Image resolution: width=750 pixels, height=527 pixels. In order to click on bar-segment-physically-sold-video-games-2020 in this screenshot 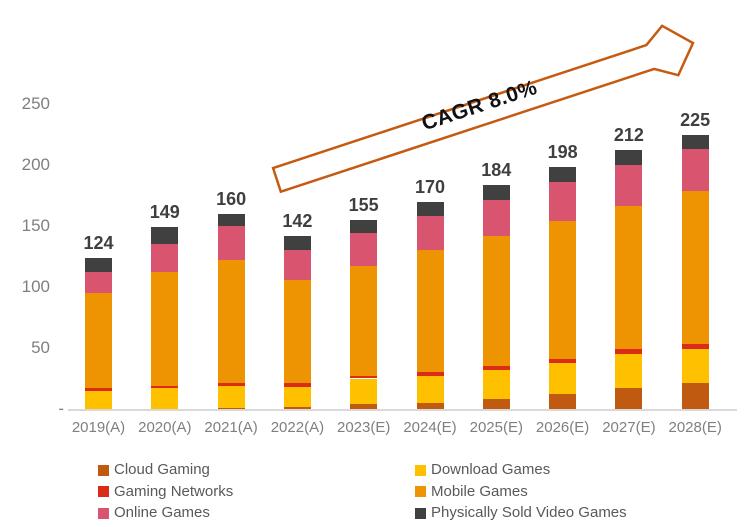, I will do `click(165, 236)`.